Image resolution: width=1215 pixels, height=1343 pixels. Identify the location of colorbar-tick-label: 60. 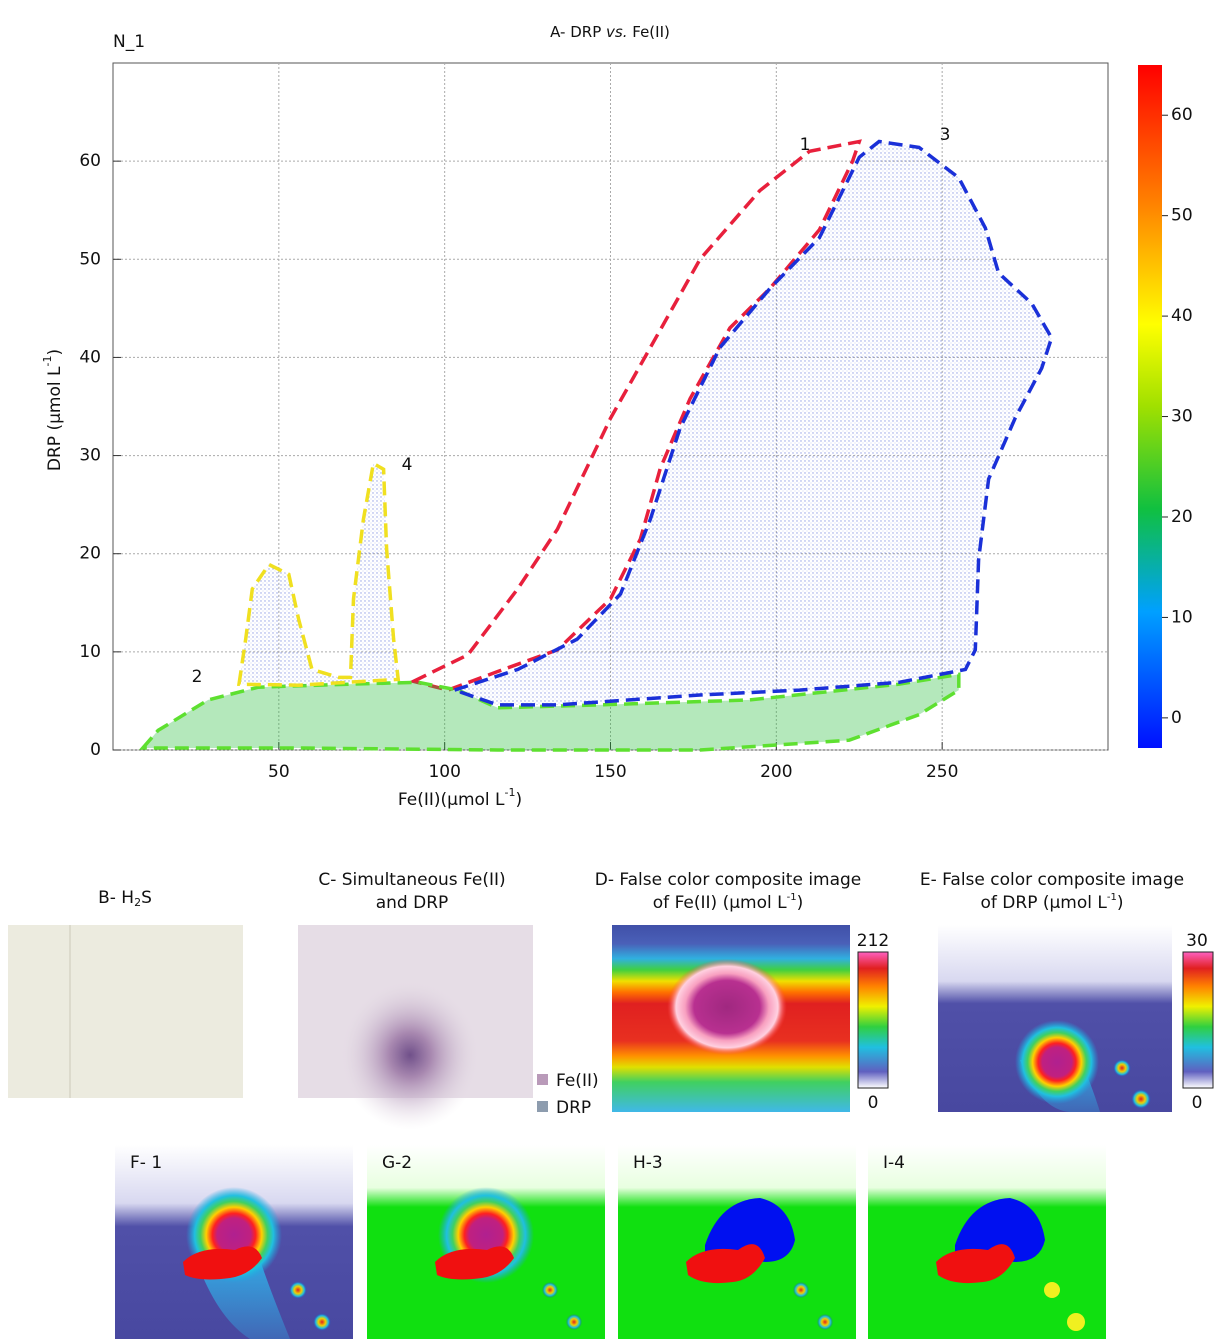
(1182, 115).